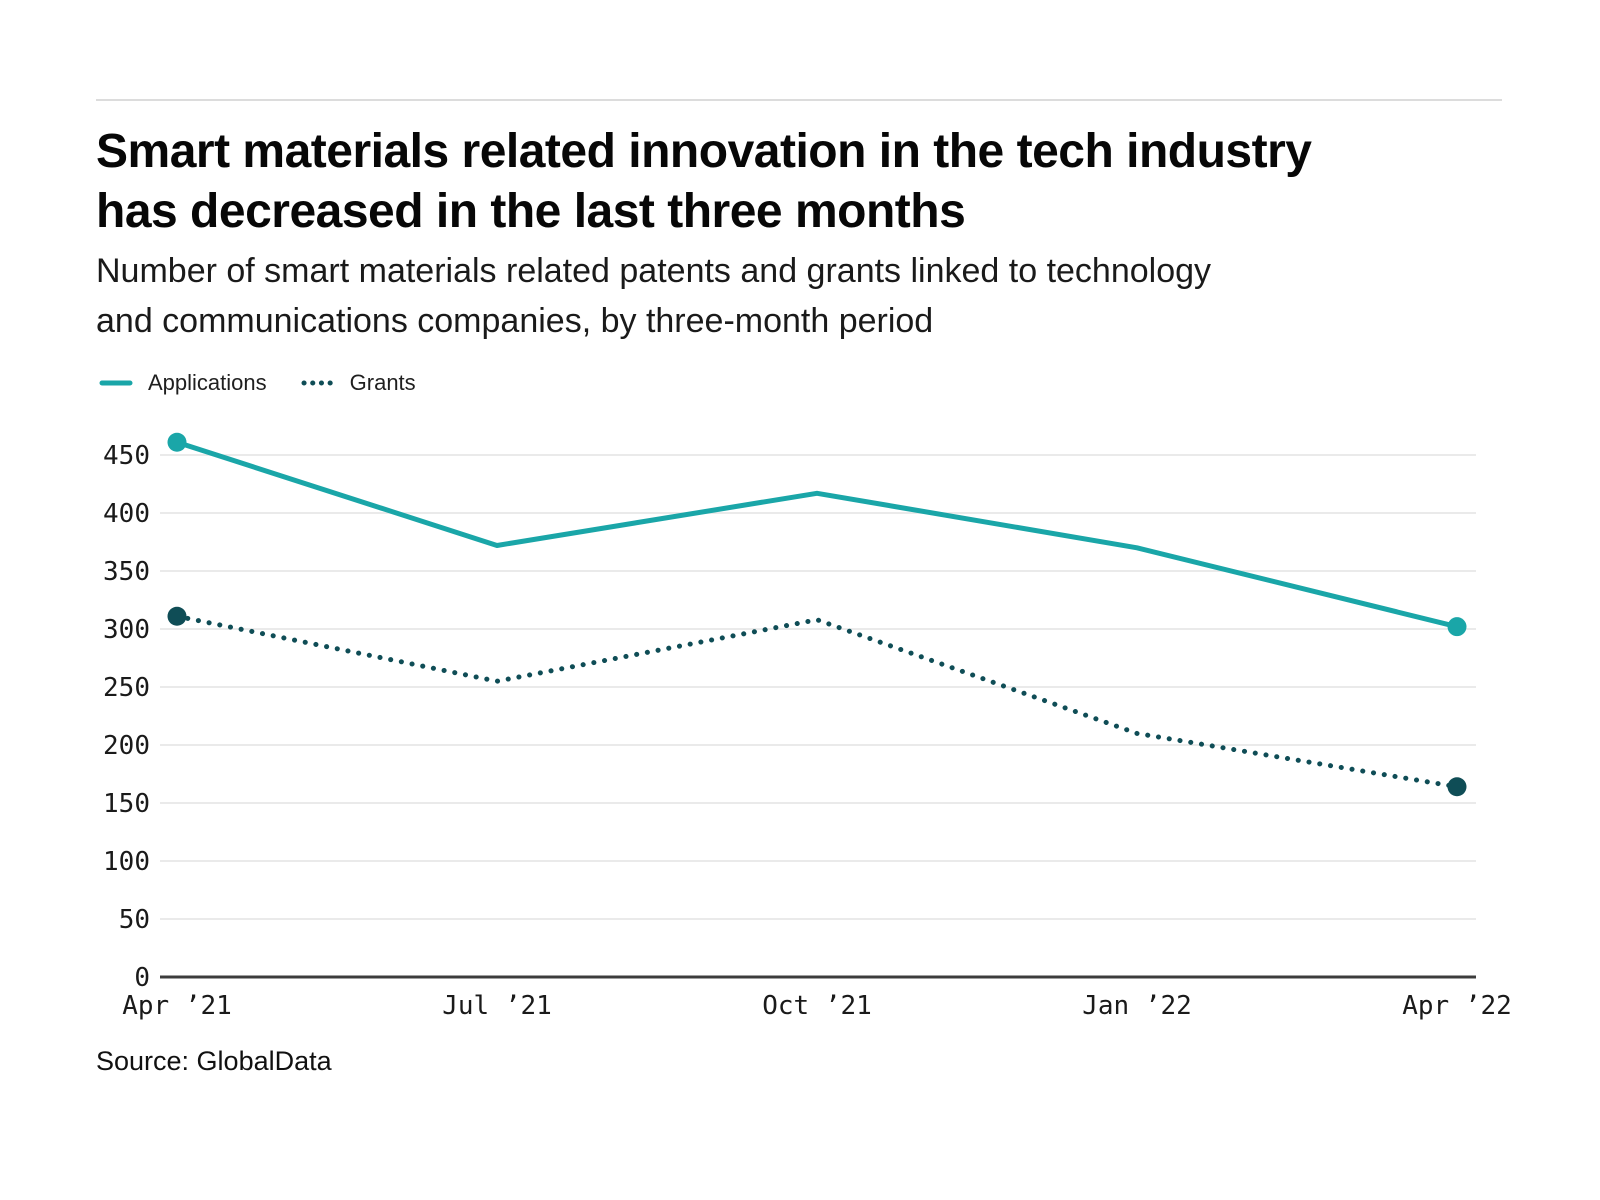  What do you see at coordinates (142, 978) in the screenshot?
I see `svg-text: 0` at bounding box center [142, 978].